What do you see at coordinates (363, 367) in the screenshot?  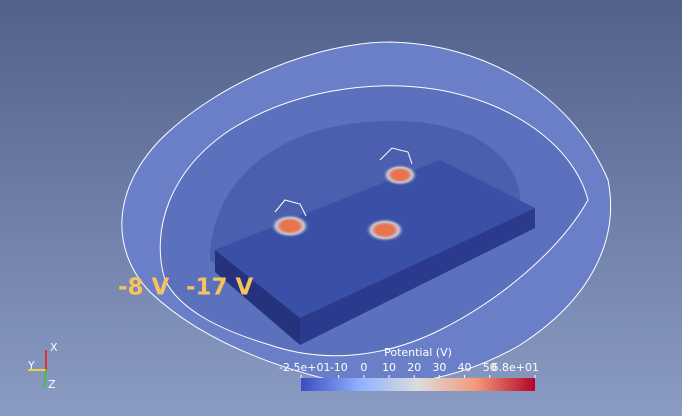 I see `tick-label: 0` at bounding box center [363, 367].